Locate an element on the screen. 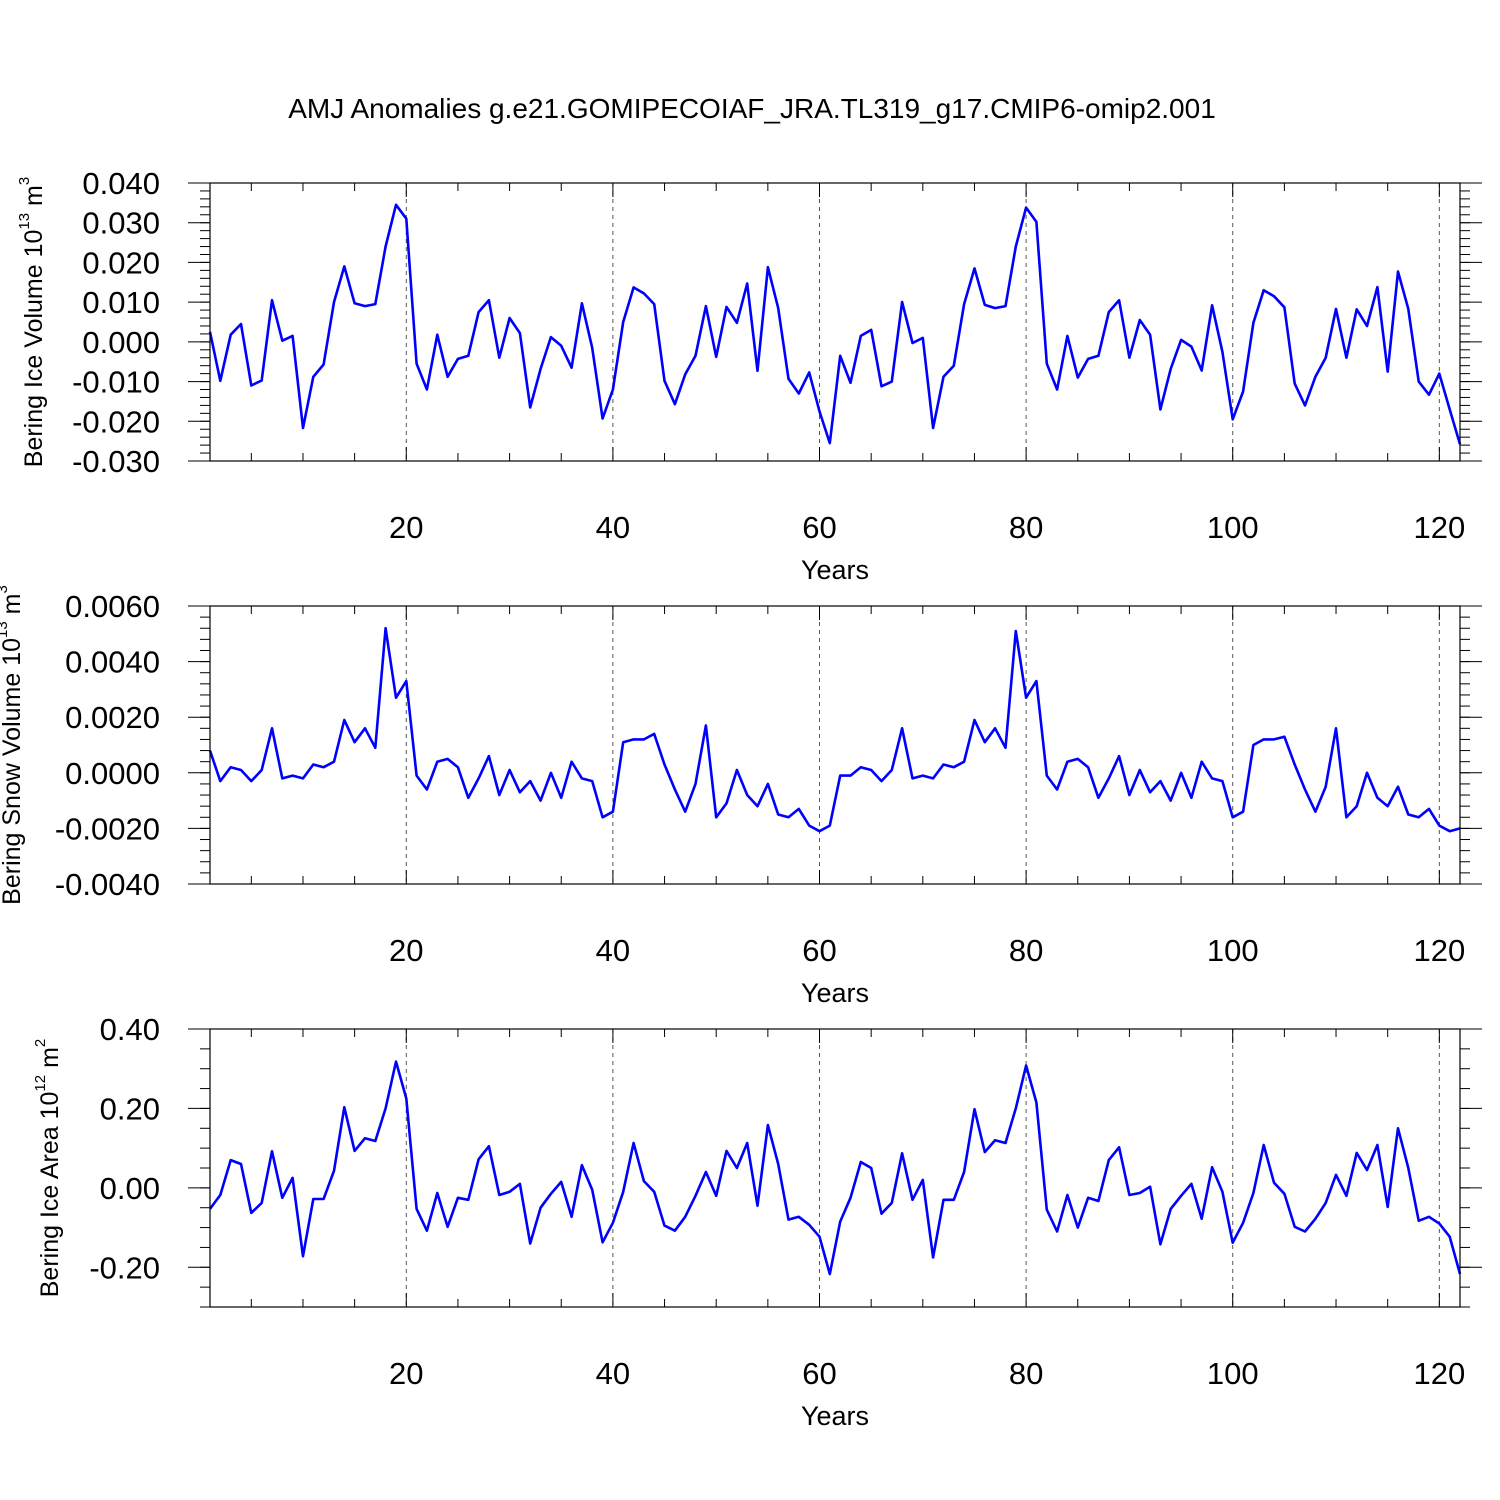 The image size is (1500, 1500). data-line-snow-volume is located at coordinates (834, 729).